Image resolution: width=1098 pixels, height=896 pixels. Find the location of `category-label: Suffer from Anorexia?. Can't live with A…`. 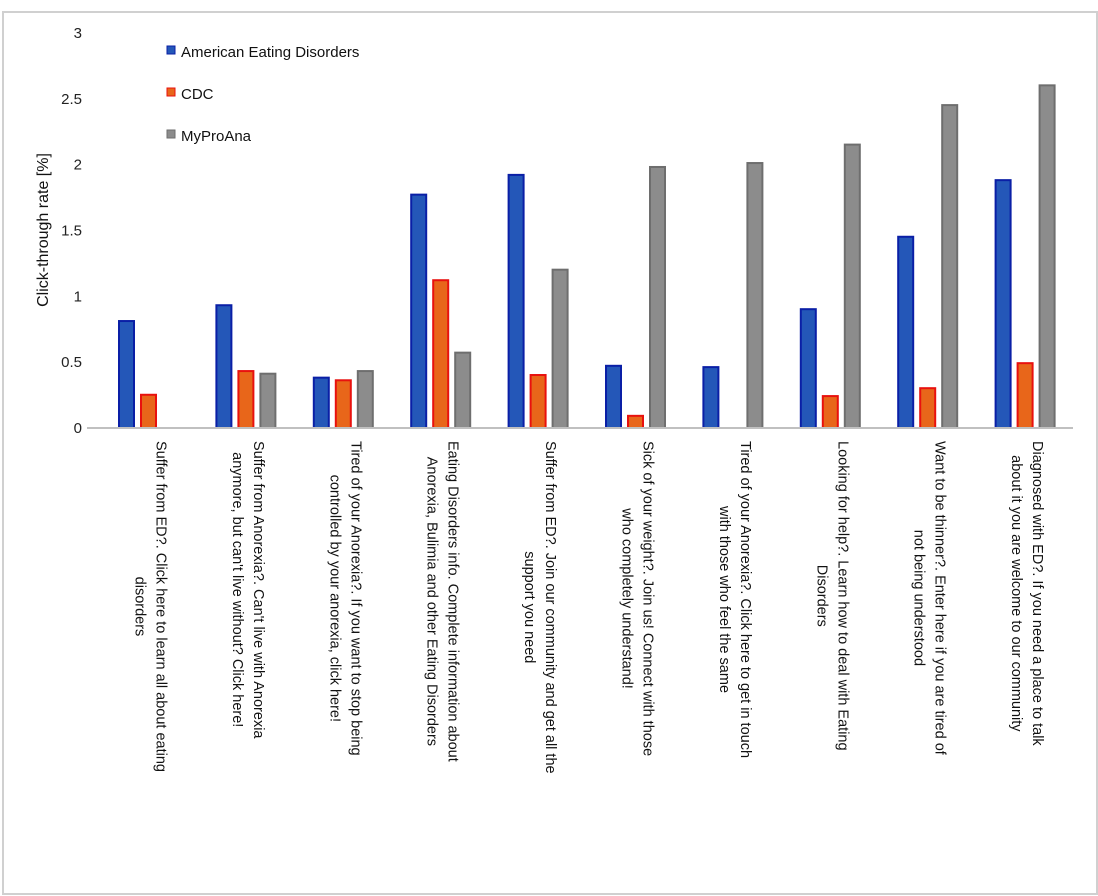

category-label: Suffer from Anorexia?. Can't live with A… is located at coordinates (247, 590).